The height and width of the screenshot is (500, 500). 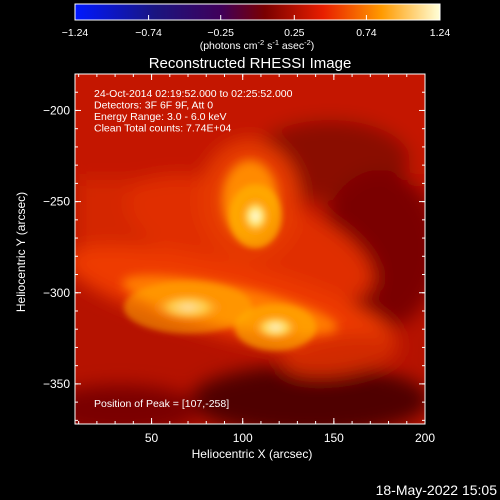 What do you see at coordinates (257, 12) in the screenshot?
I see `colorbar` at bounding box center [257, 12].